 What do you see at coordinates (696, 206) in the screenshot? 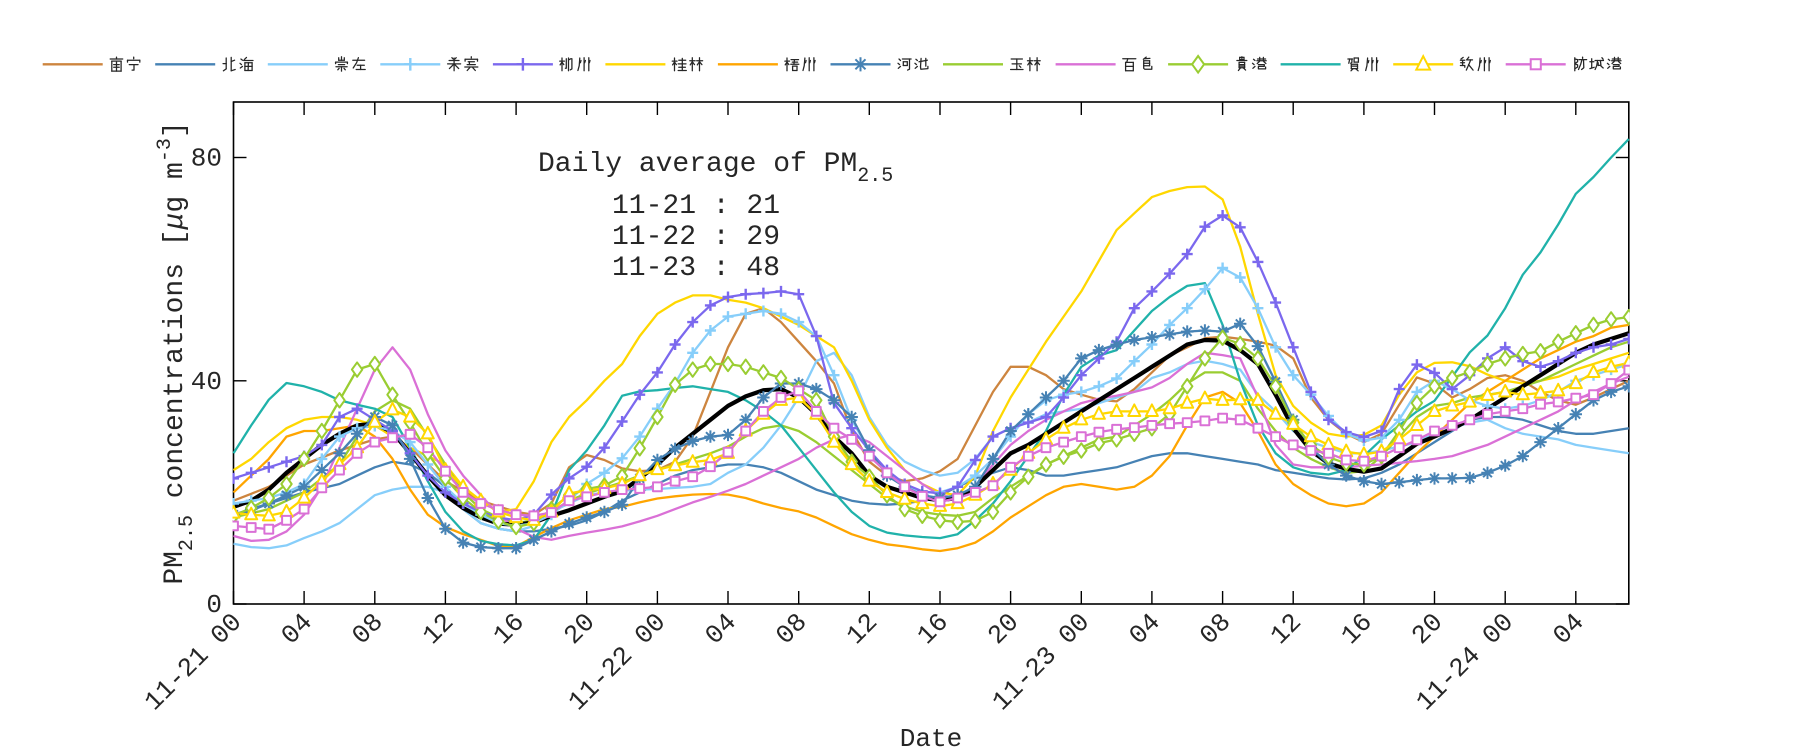
I see `svg-text: 11-21 : 21` at bounding box center [696, 206].